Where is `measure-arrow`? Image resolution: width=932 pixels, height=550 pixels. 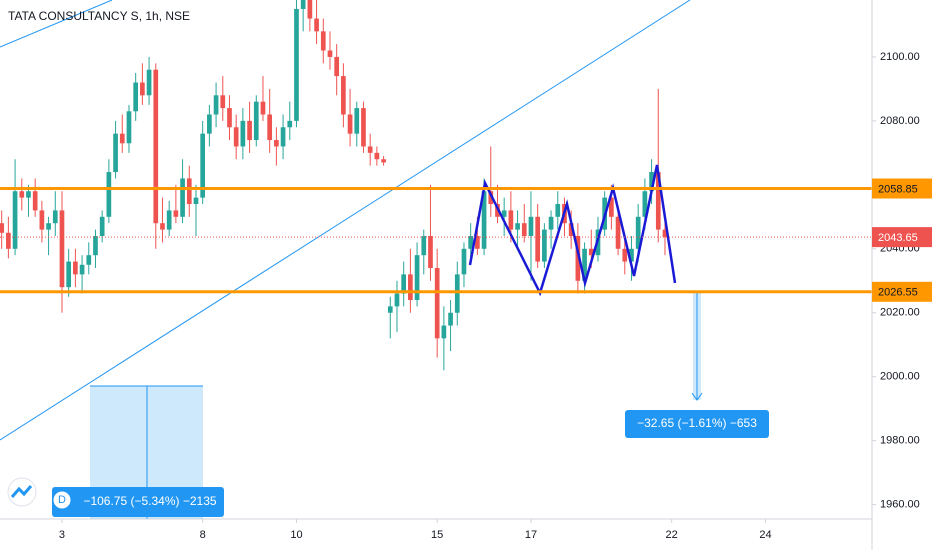
measure-arrow is located at coordinates (697, 396).